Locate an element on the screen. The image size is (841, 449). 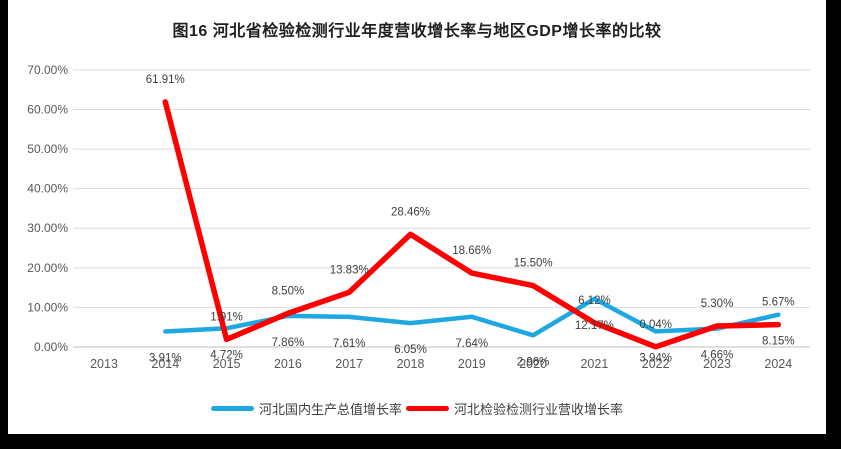
y-tick-label: 30.00% is located at coordinates (47, 228).